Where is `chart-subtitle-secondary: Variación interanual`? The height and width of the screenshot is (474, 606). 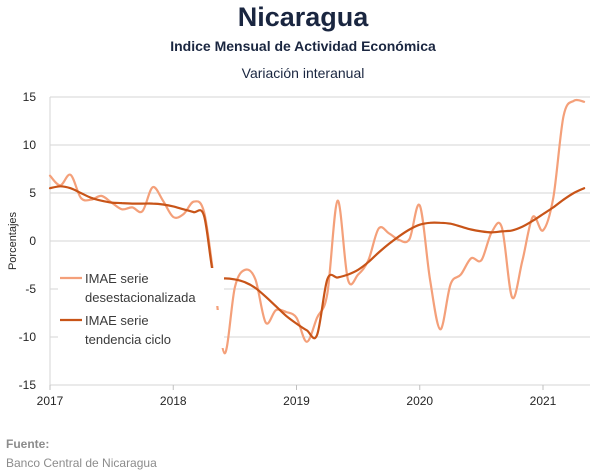 chart-subtitle-secondary: Variación interanual is located at coordinates (303, 73).